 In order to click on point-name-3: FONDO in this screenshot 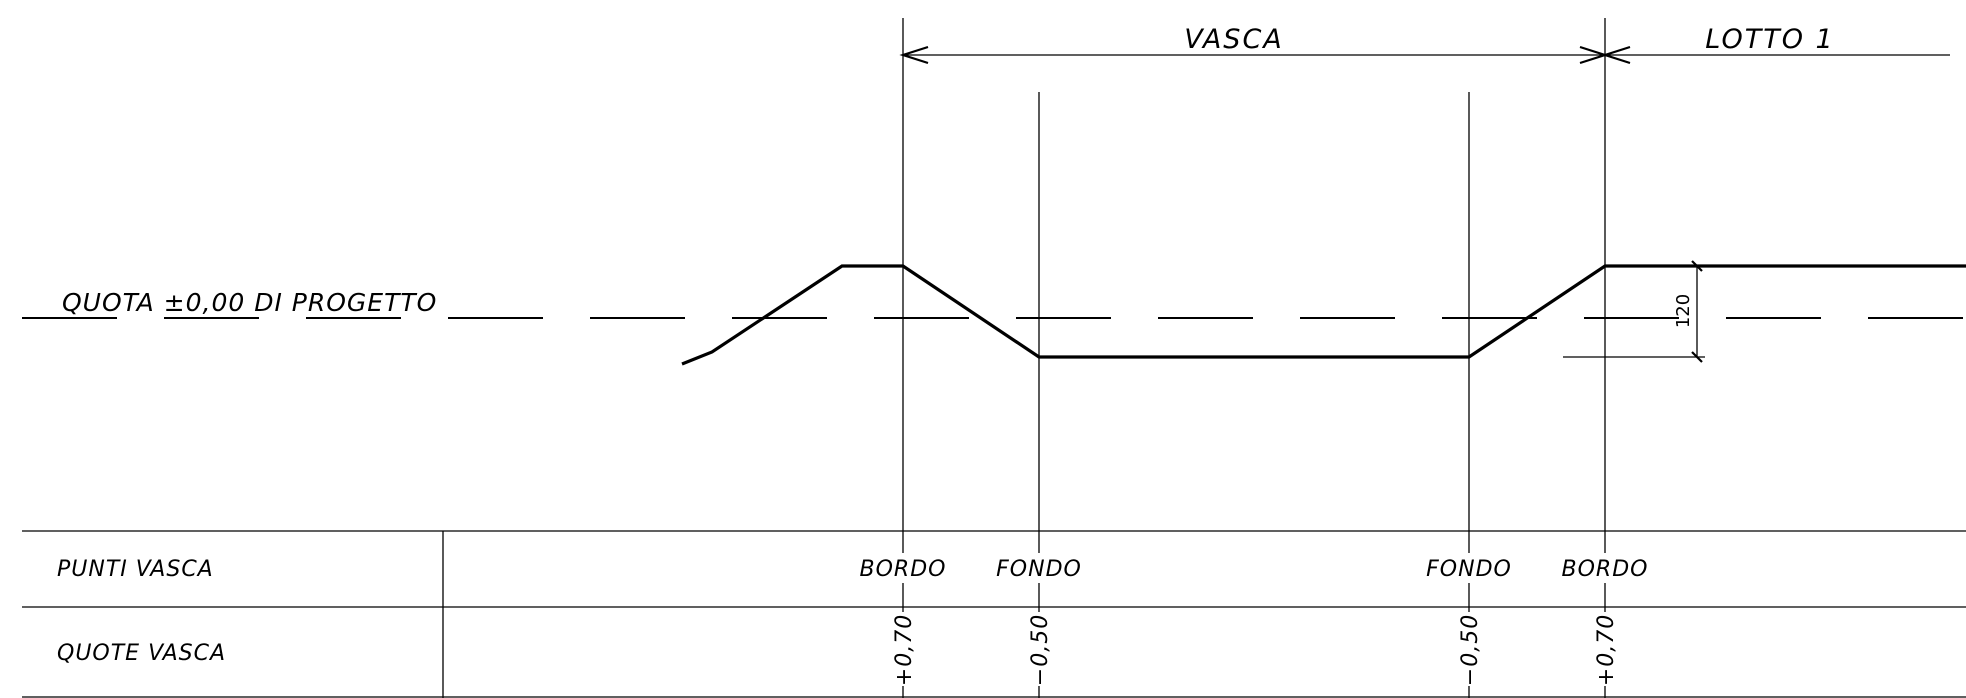, I will do `click(1469, 569)`.